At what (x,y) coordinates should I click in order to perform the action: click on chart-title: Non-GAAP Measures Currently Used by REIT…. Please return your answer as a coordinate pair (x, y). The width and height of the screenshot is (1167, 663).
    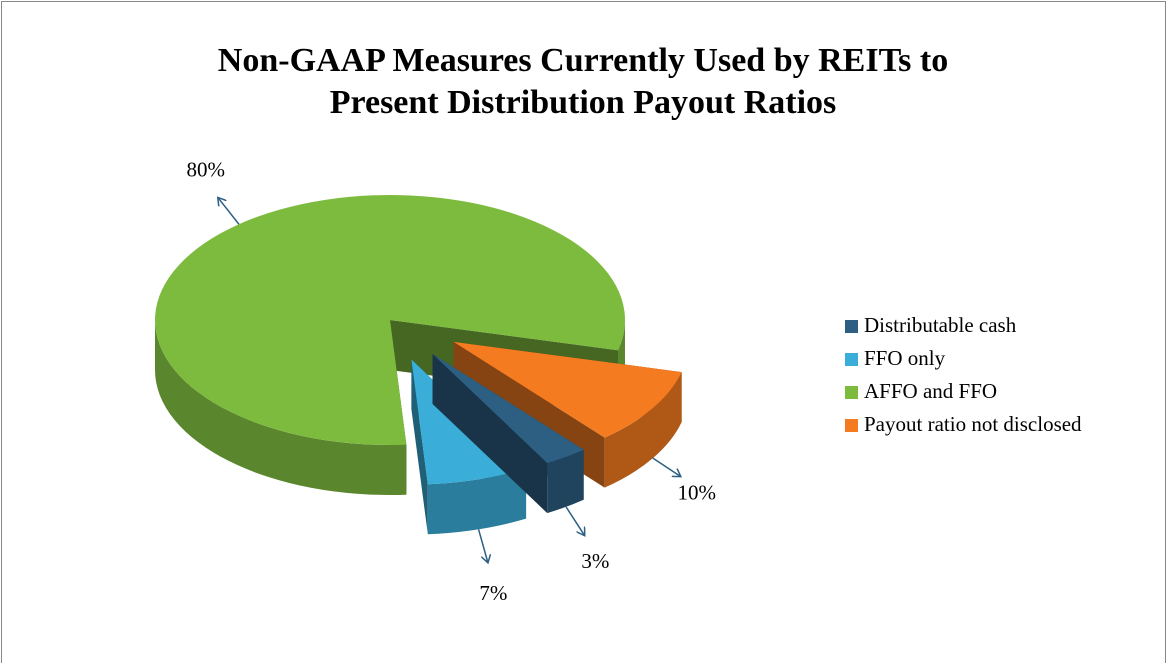
    Looking at the image, I should click on (583, 81).